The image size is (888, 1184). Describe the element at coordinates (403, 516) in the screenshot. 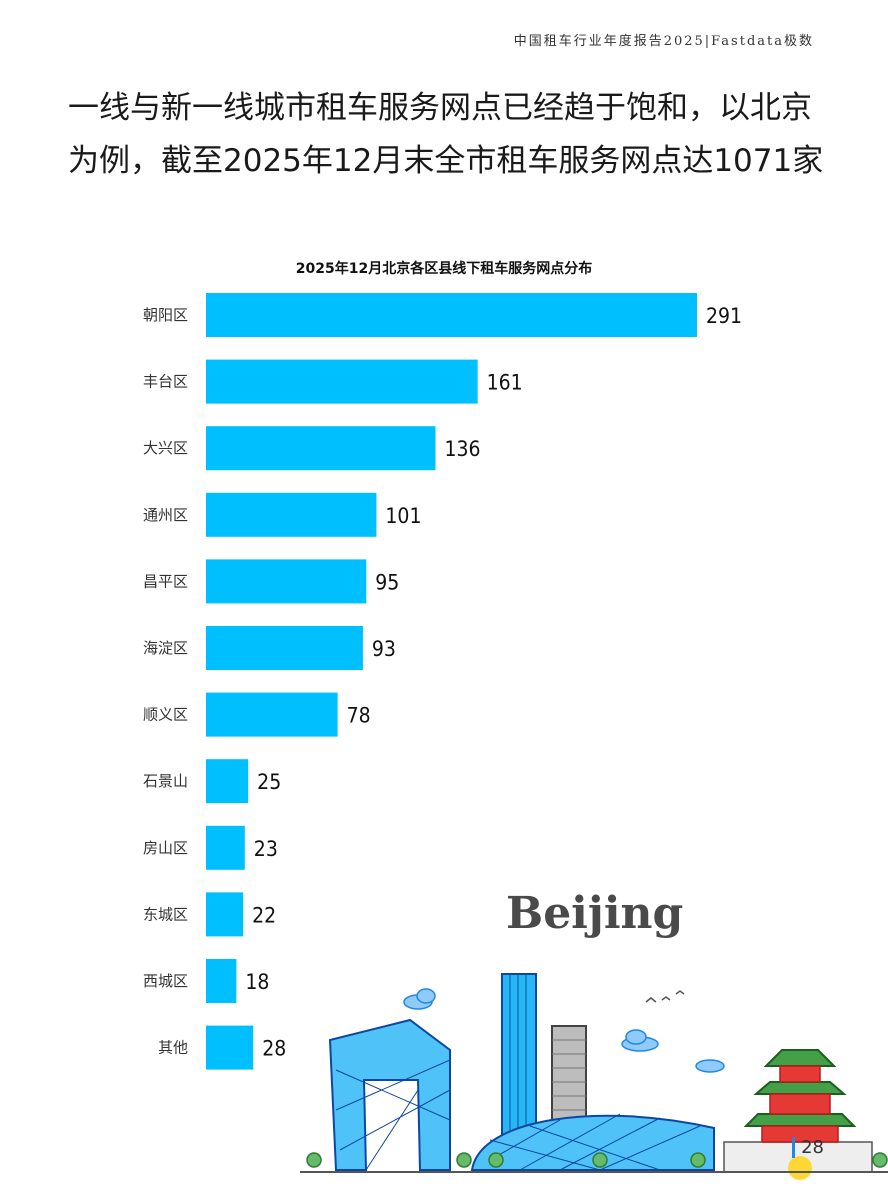

I see `value-label: 101` at that location.